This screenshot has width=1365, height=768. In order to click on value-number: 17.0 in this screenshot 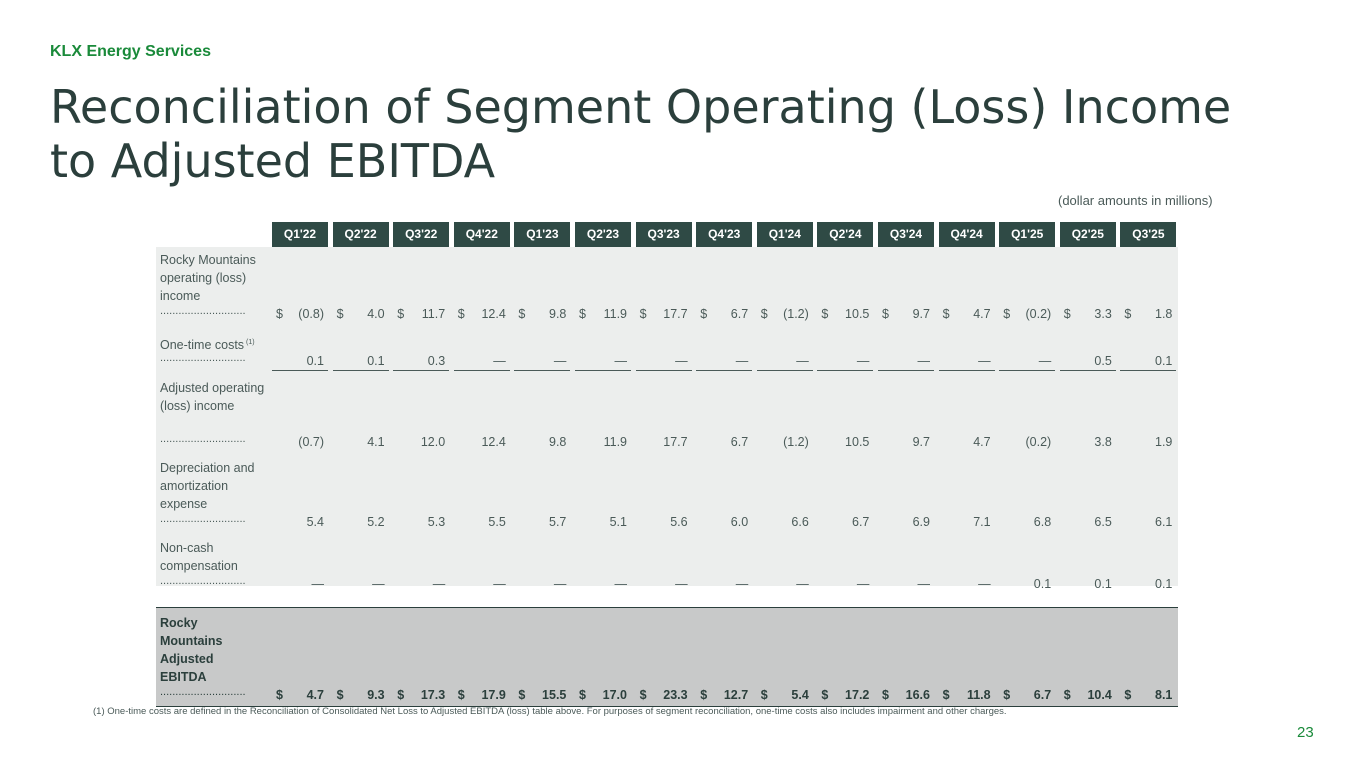, I will do `click(614, 695)`.